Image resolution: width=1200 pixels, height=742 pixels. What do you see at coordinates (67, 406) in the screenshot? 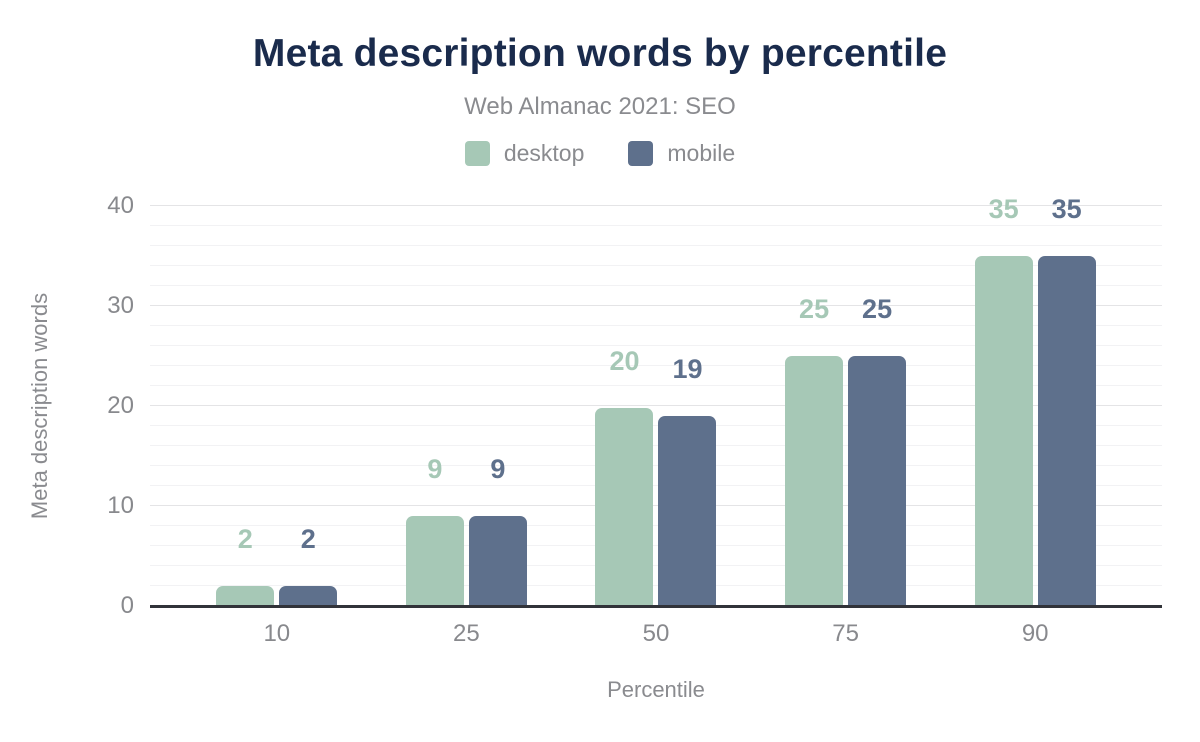
I see `y-axis-ticks: 0 10 20 30 40` at bounding box center [67, 406].